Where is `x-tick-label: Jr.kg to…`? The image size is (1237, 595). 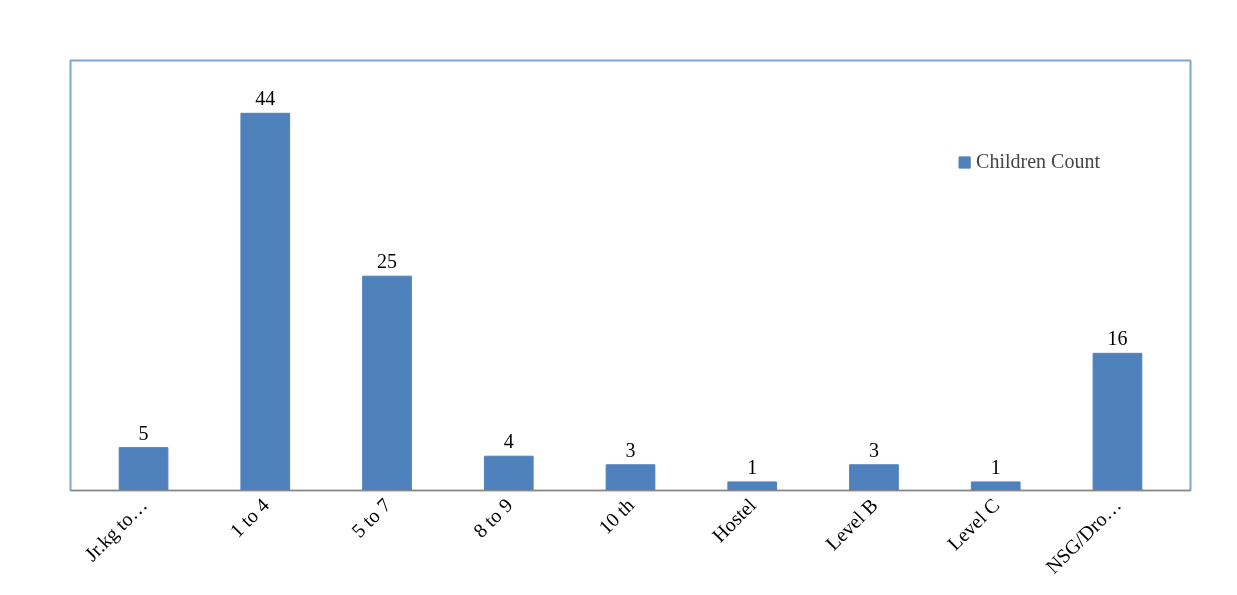
x-tick-label: Jr.kg to… is located at coordinates (116, 529).